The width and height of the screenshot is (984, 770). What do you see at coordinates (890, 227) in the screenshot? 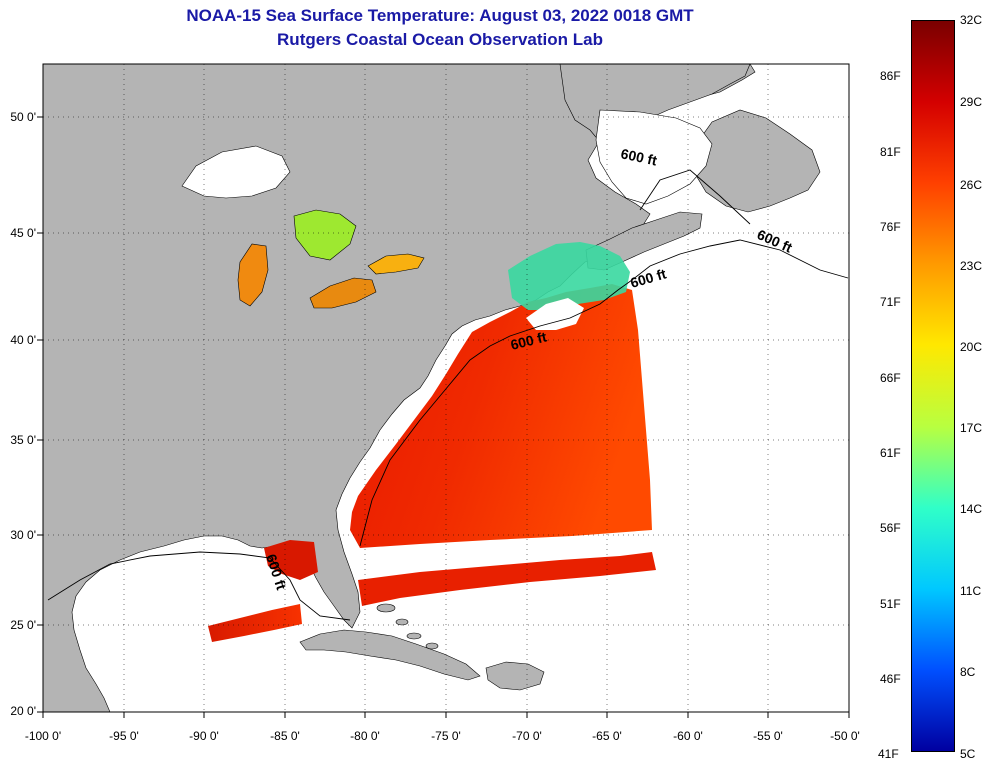
I see `colorbar-fahrenheit-label: 76F` at bounding box center [890, 227].